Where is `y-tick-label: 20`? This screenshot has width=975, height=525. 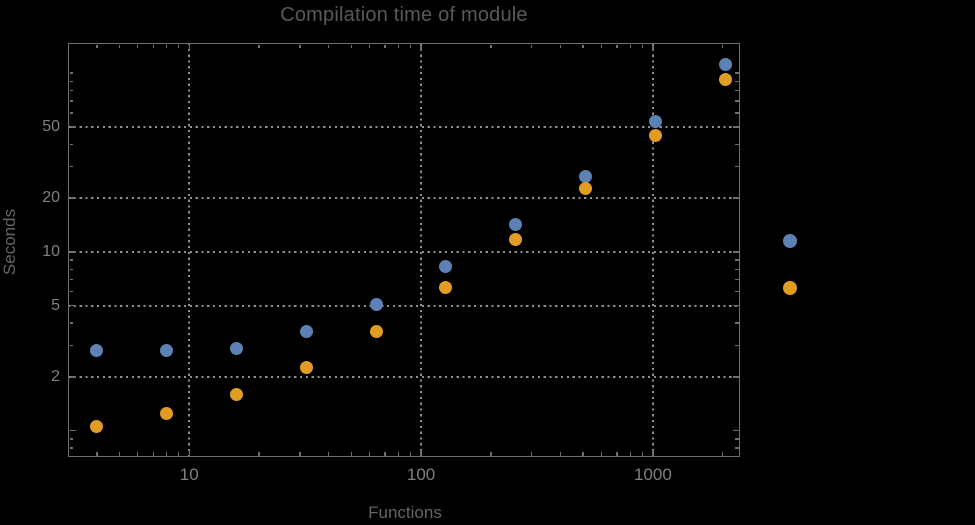
y-tick-label: 20 is located at coordinates (51, 198).